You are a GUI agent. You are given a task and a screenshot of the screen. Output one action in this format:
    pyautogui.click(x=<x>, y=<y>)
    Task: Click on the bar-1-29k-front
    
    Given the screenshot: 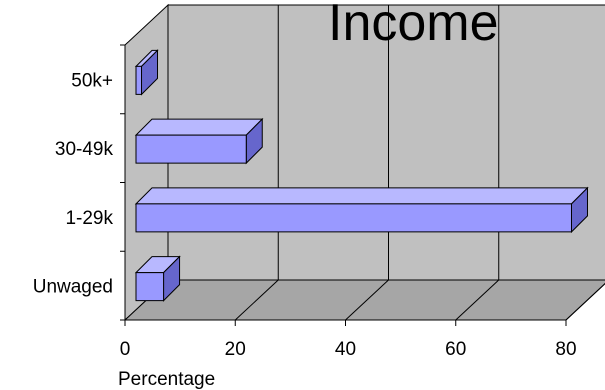 What is the action you would take?
    pyautogui.click(x=353, y=218)
    